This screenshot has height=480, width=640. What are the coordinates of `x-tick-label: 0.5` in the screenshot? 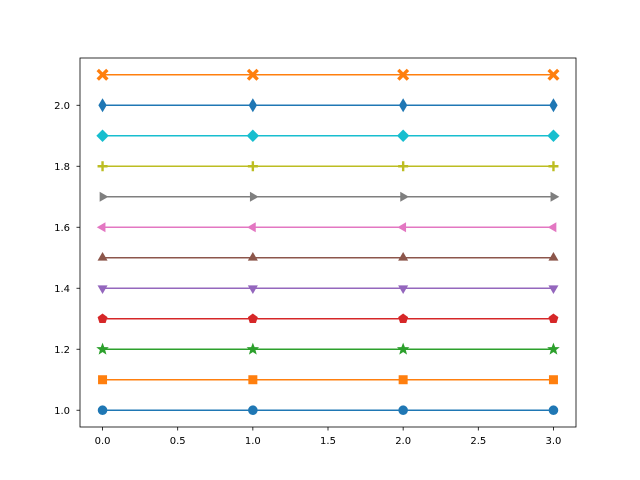 It's located at (178, 441).